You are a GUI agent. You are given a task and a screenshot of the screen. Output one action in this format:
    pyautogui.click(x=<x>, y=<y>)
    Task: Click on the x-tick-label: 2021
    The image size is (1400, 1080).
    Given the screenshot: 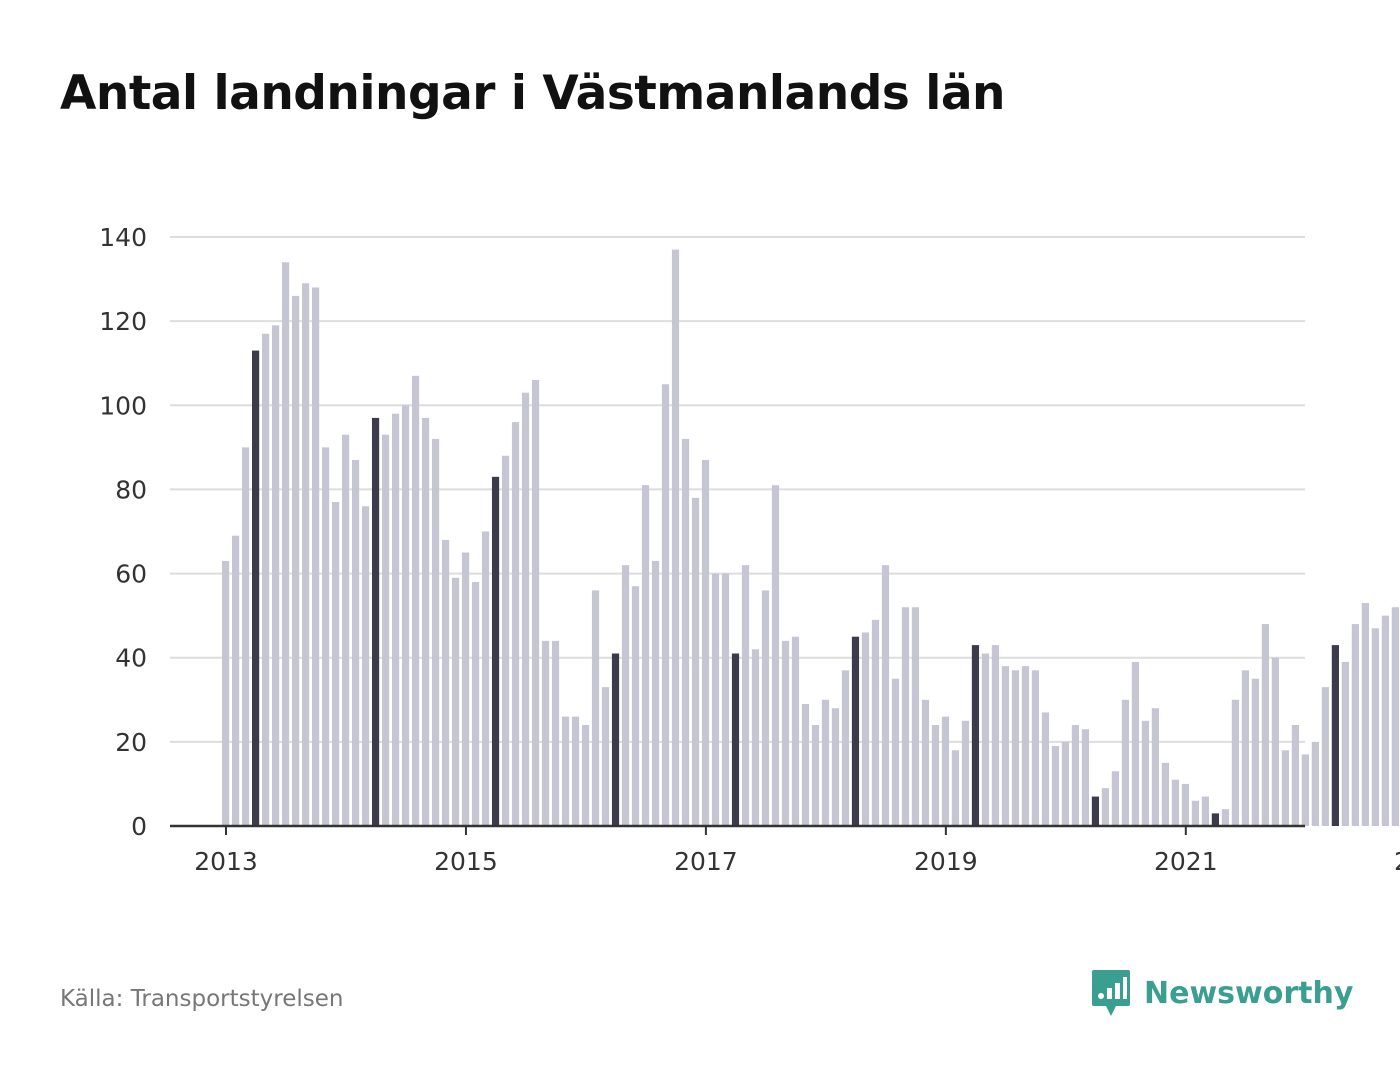 What is the action you would take?
    pyautogui.click(x=1186, y=861)
    